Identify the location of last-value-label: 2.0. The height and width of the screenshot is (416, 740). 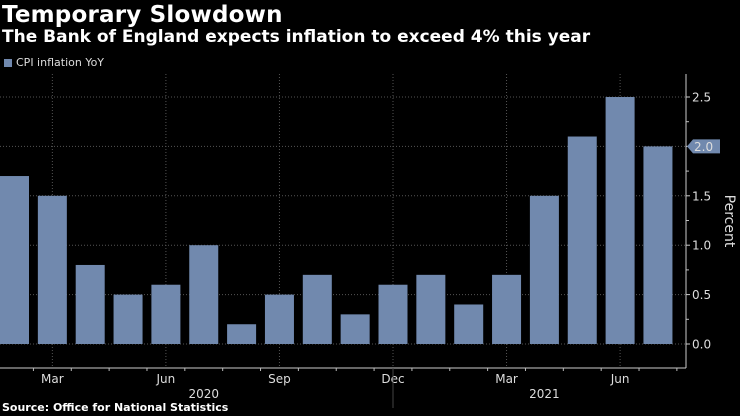
(703, 147).